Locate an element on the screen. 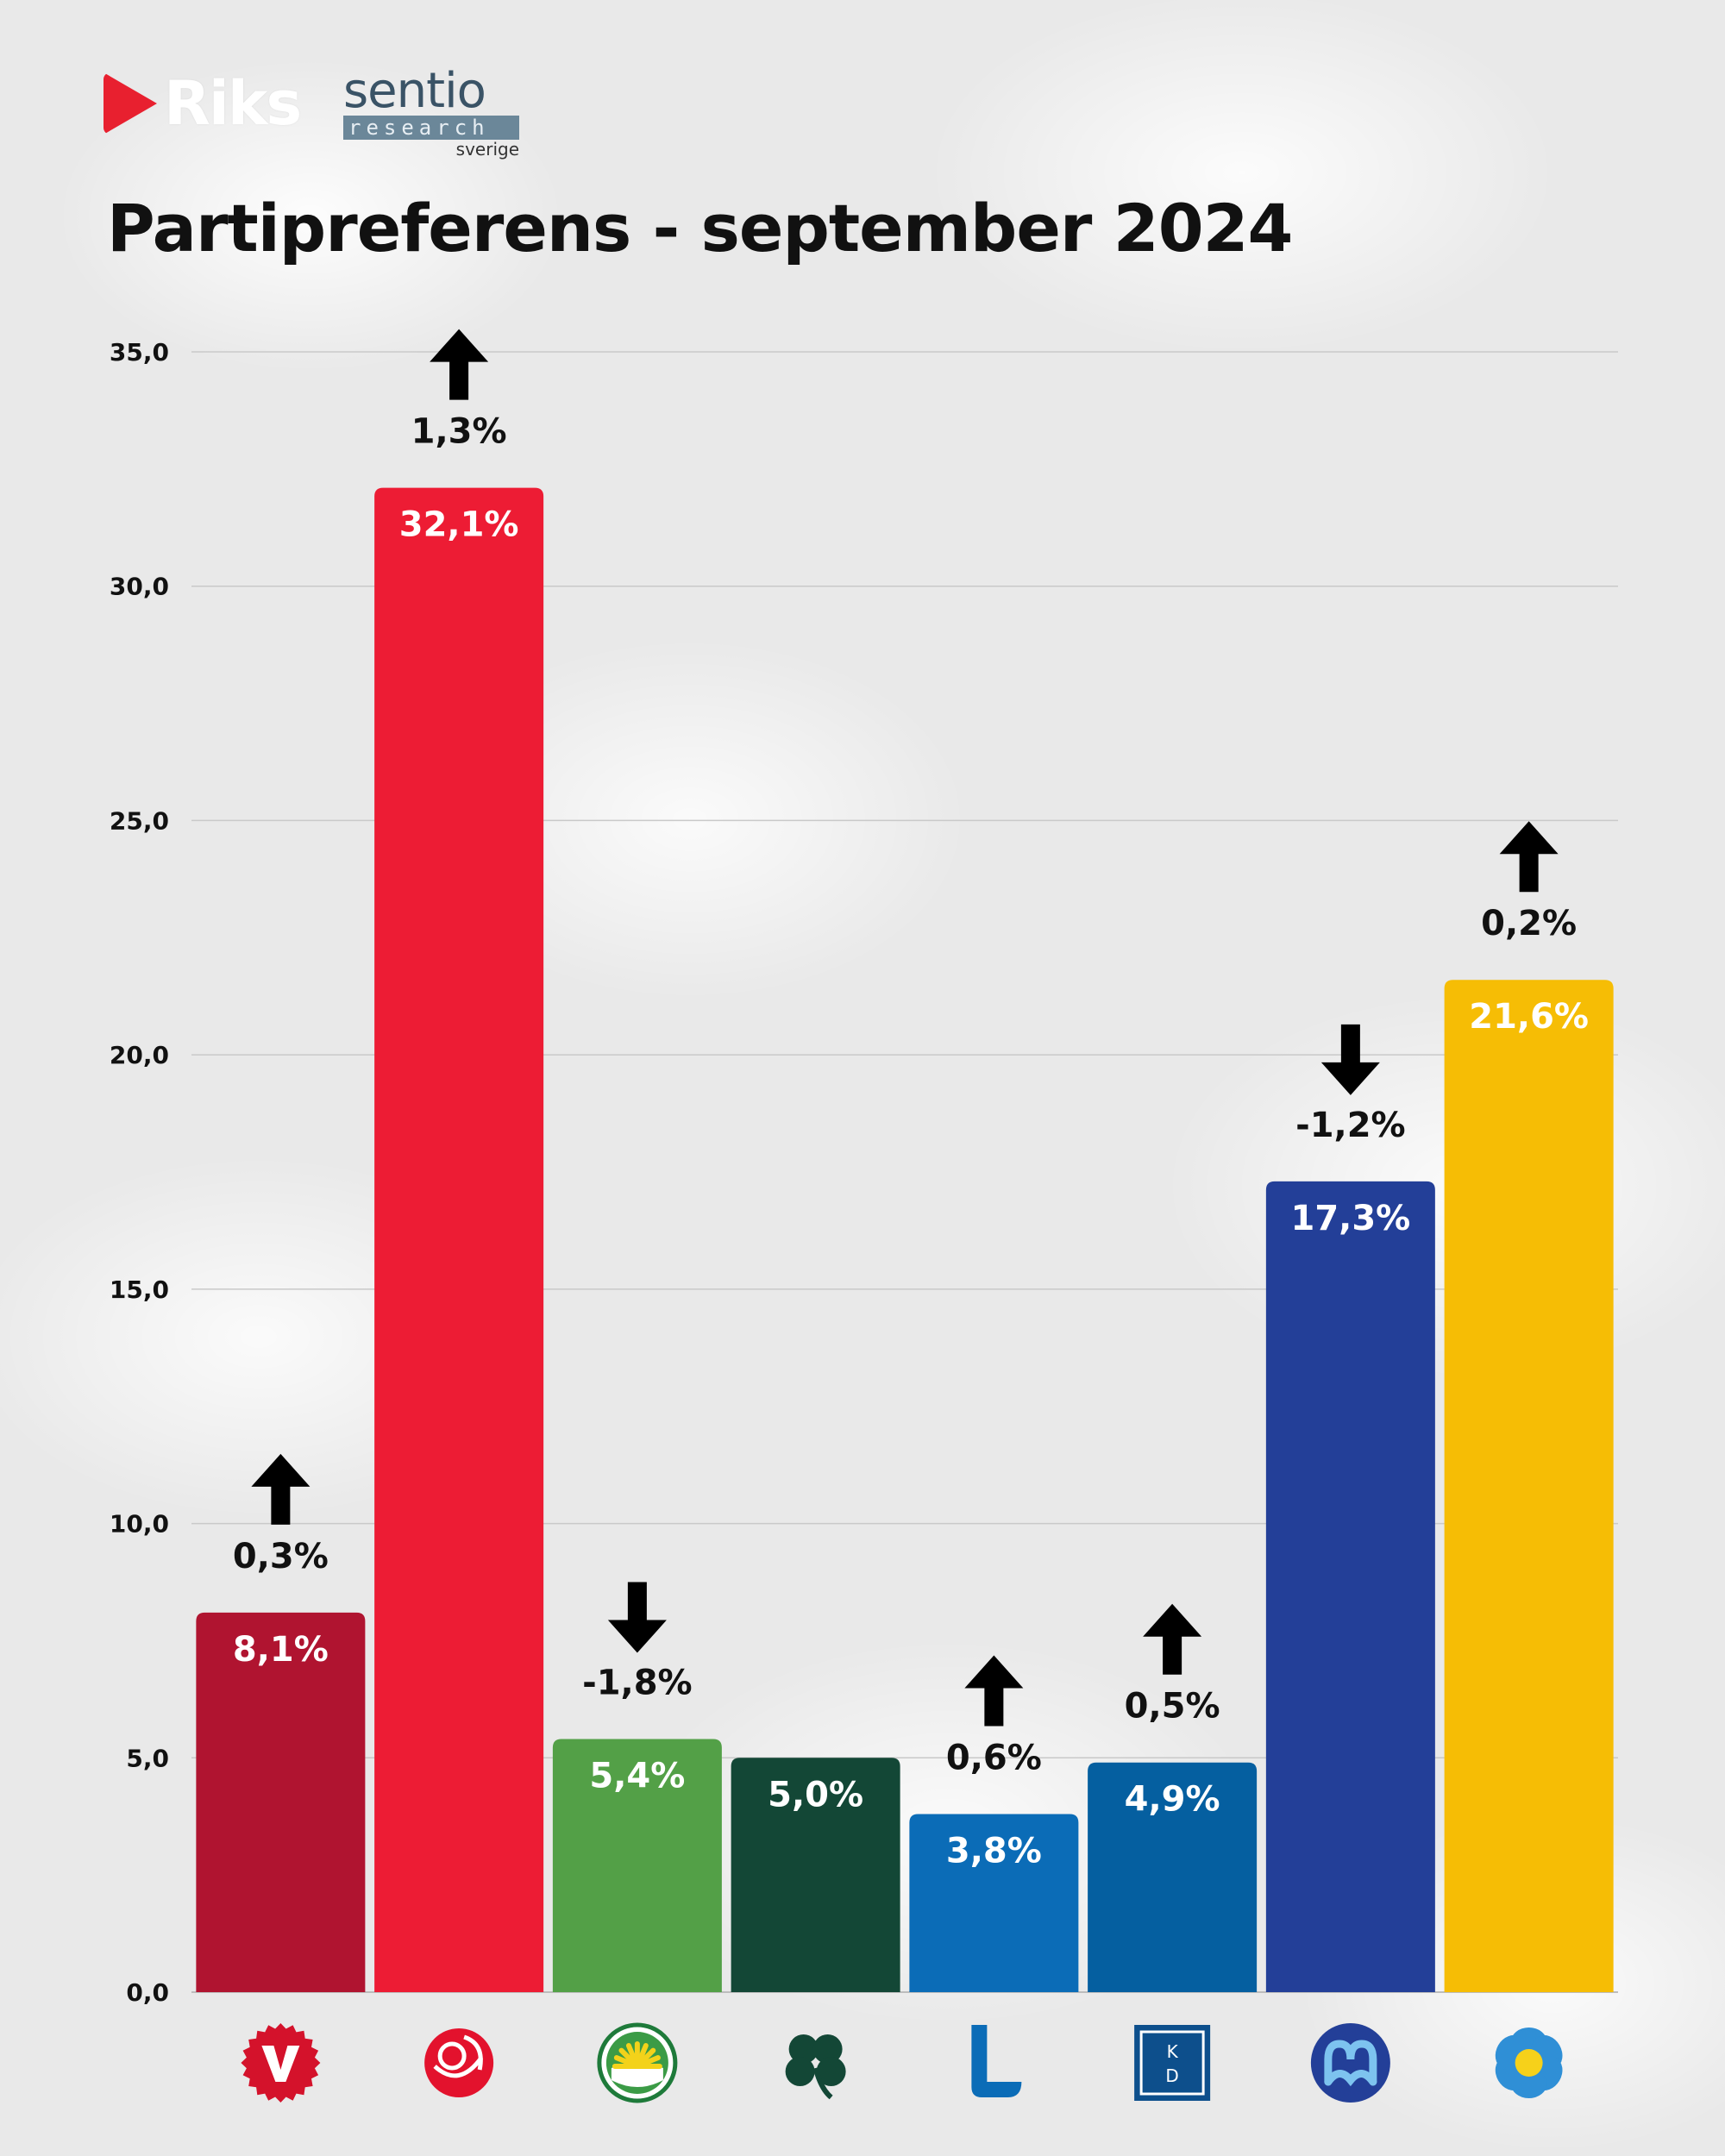 This screenshot has width=1725, height=2156. change-label: -1,2% is located at coordinates (1351, 1125).